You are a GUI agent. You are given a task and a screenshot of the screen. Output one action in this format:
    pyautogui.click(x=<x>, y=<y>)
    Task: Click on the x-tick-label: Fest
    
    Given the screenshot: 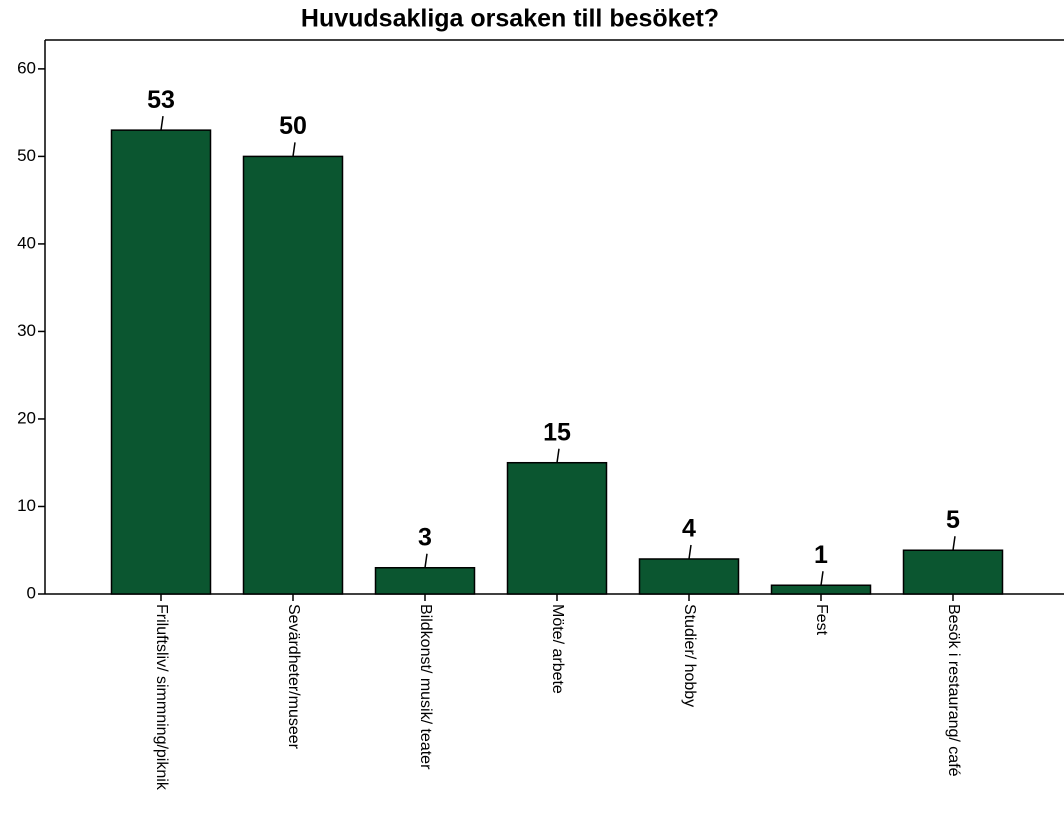 What is the action you would take?
    pyautogui.click(x=821, y=620)
    